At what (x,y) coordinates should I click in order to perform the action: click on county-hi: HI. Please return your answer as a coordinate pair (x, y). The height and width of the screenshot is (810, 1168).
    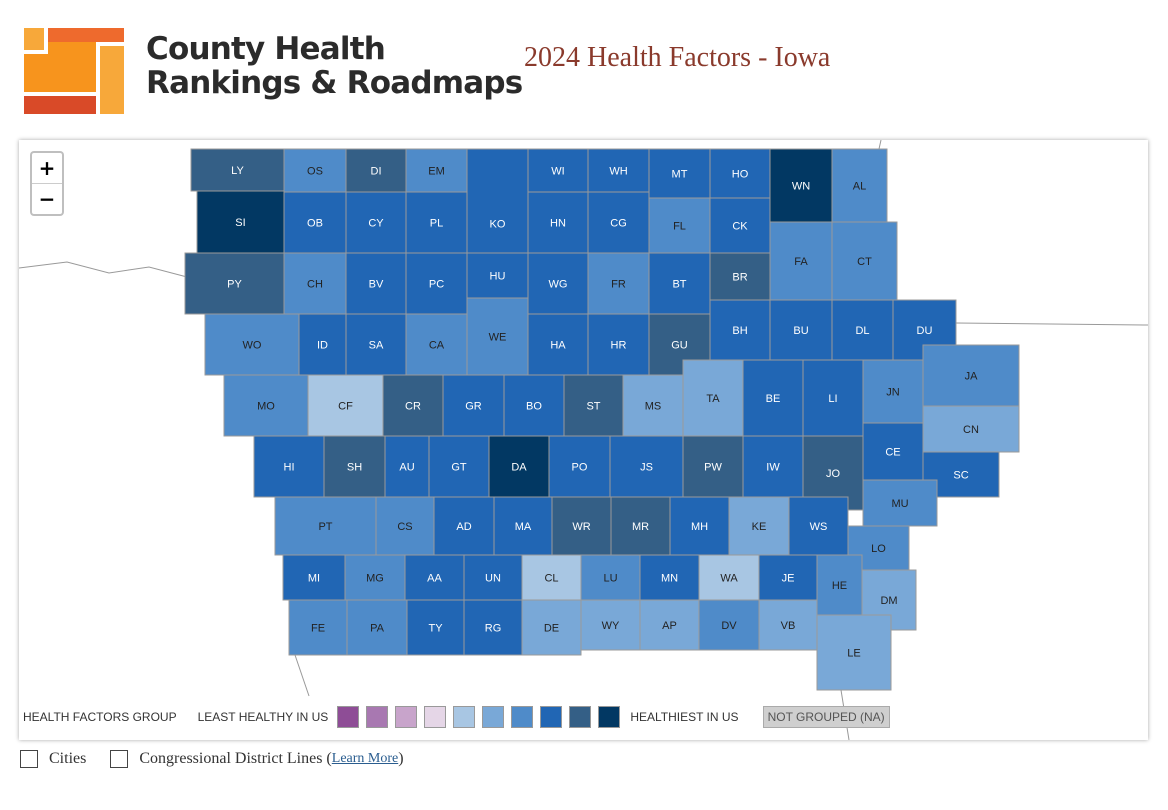
    Looking at the image, I should click on (289, 466).